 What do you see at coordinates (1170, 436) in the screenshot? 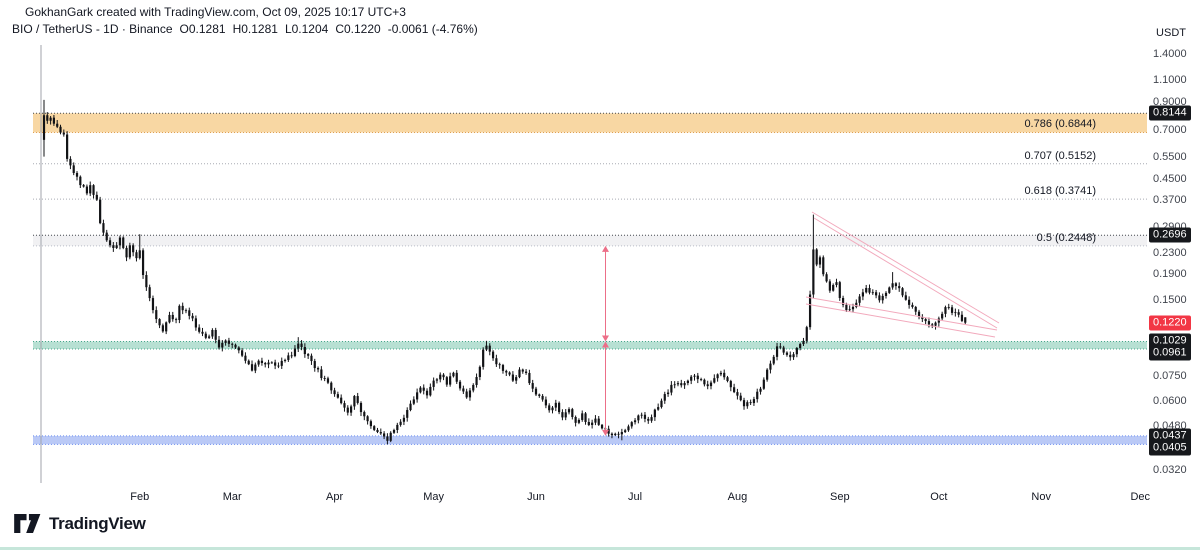
I see `price-level-chip: 0.0437` at bounding box center [1170, 436].